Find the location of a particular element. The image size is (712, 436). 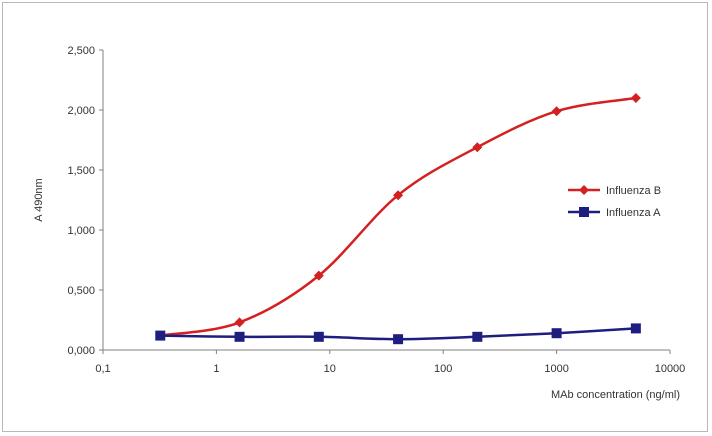

series-influenza-a is located at coordinates (398, 334).